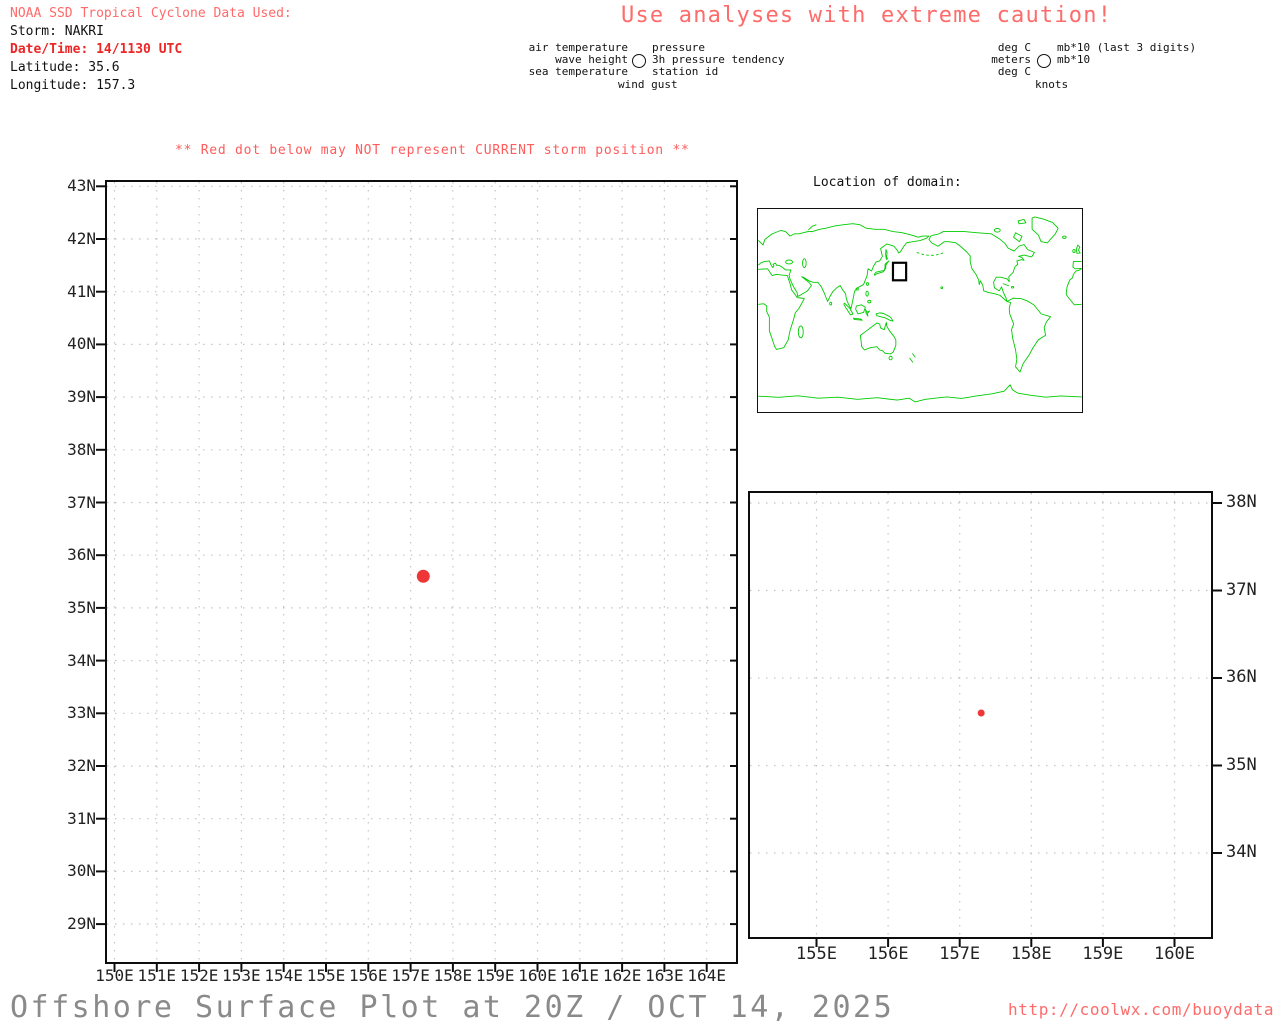 This screenshot has height=1024, width=1280. What do you see at coordinates (199, 975) in the screenshot?
I see `lon-tick-label: 152E` at bounding box center [199, 975].